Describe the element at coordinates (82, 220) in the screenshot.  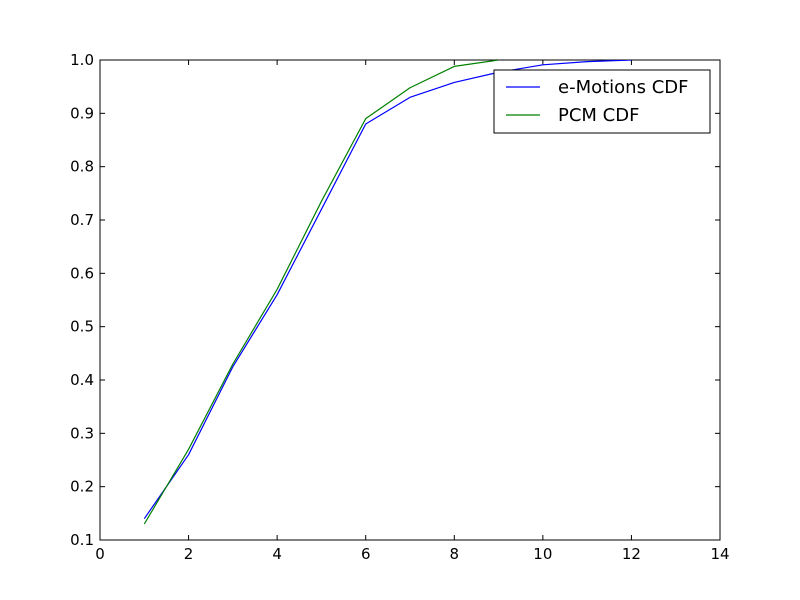
I see `y-tick-label: 0.7` at that location.